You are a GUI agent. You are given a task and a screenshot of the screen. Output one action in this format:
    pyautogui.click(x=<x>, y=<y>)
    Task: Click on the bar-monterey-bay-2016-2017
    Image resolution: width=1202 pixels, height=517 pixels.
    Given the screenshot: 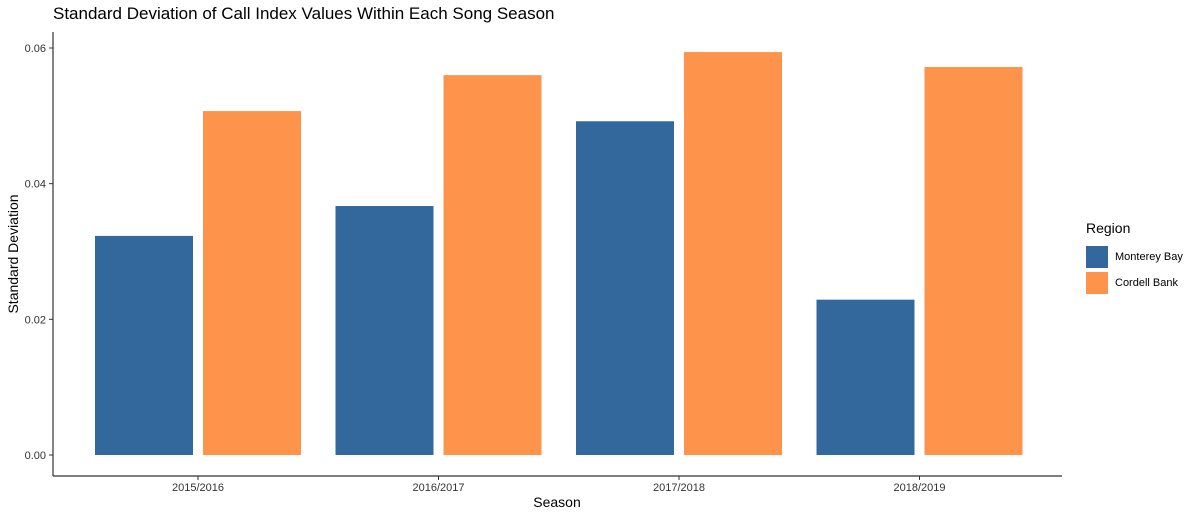 What is the action you would take?
    pyautogui.click(x=384, y=330)
    